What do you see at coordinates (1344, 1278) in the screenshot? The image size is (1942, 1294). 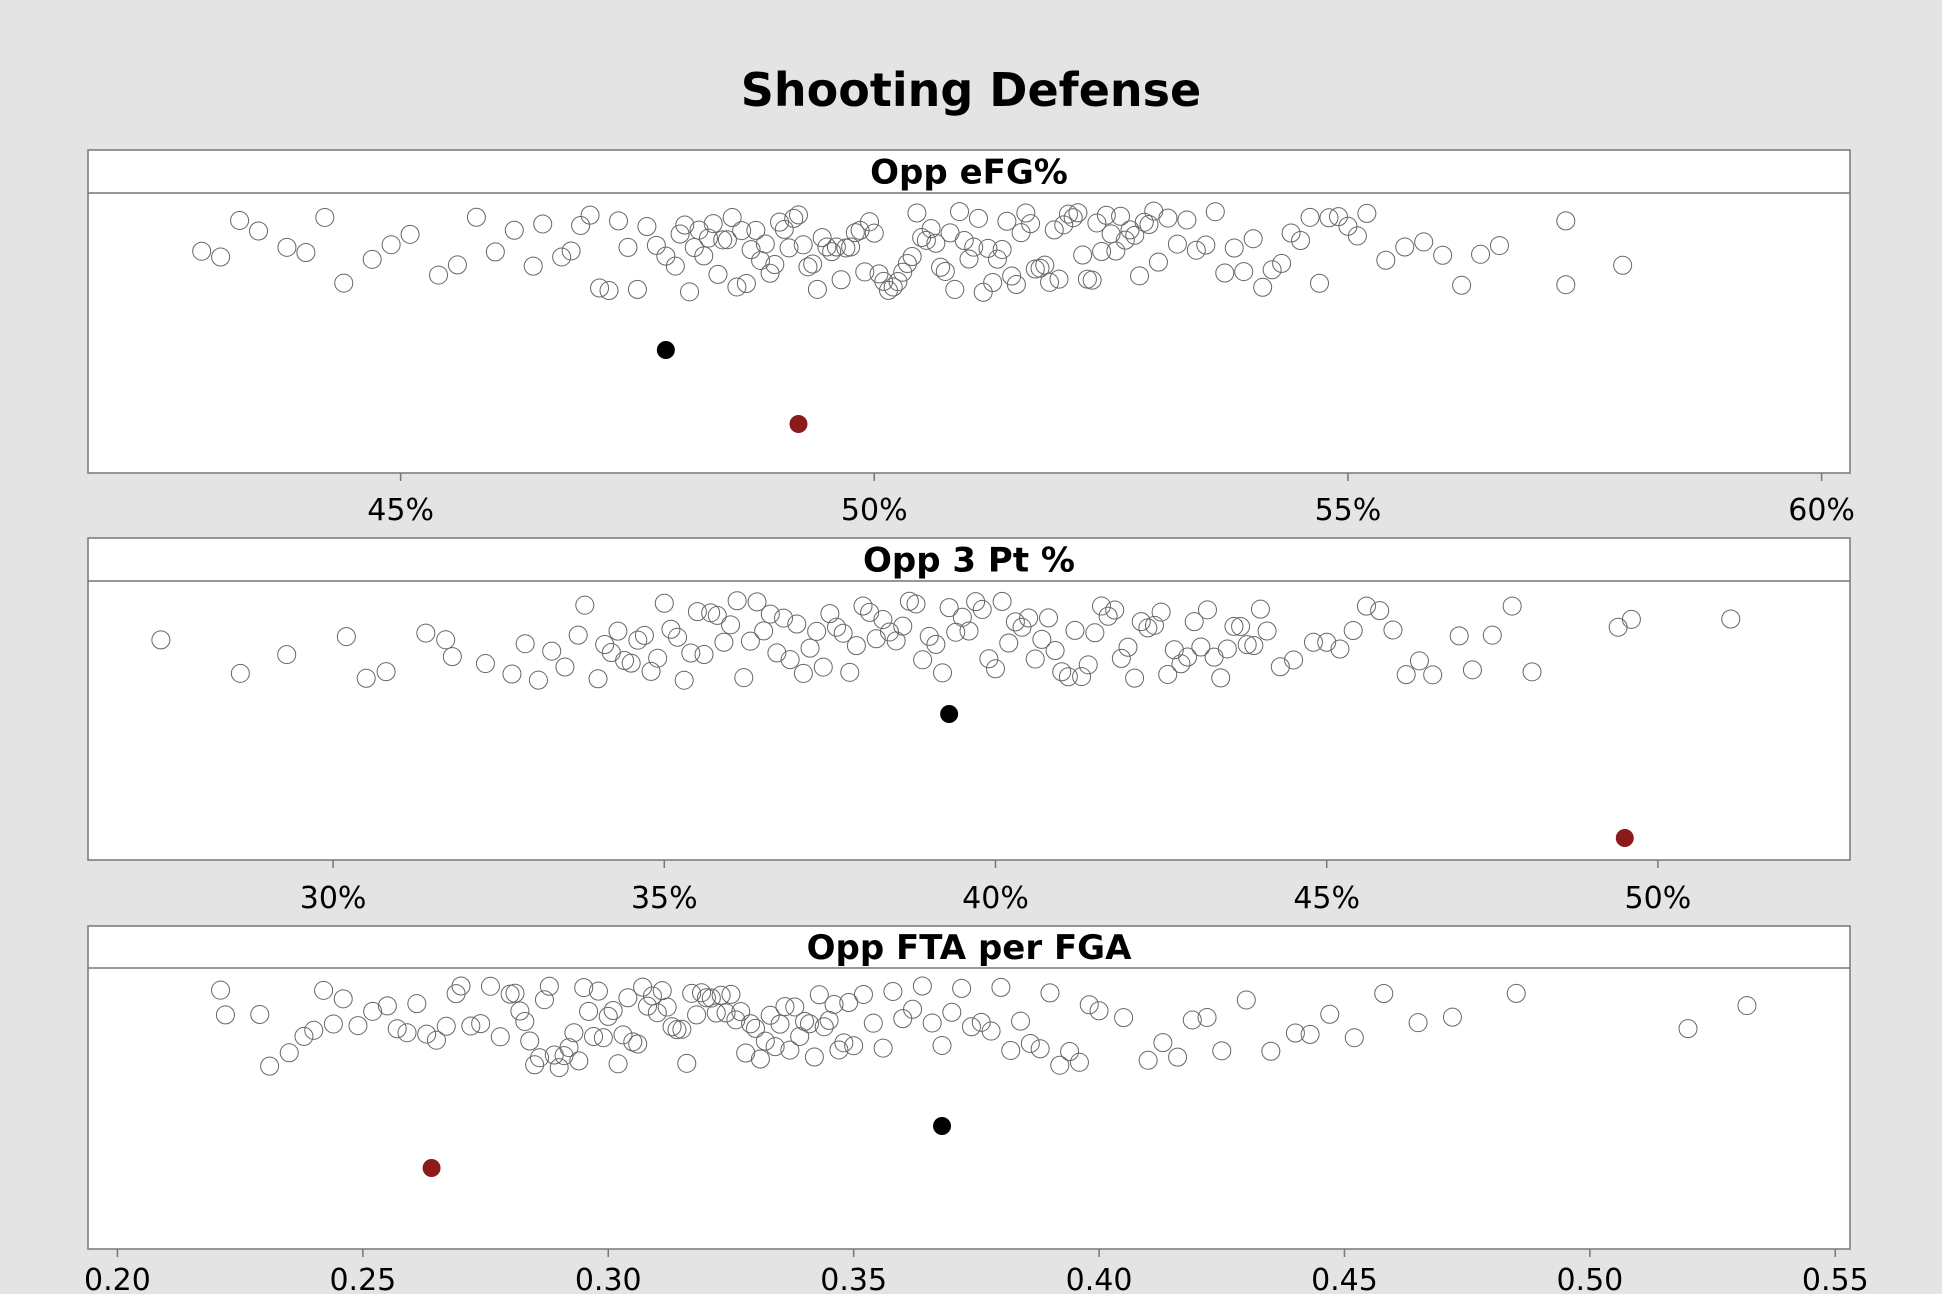 I see `x-tick-label: 0.45` at bounding box center [1344, 1278].